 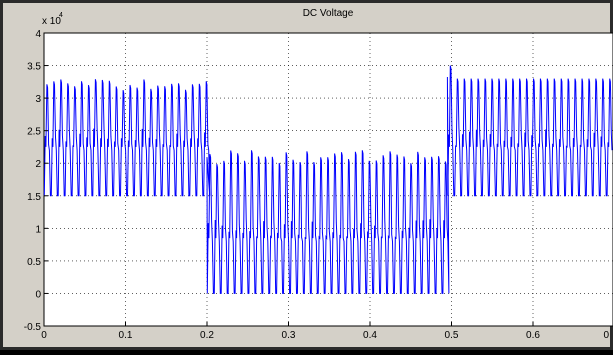 What do you see at coordinates (34, 67) in the screenshot?
I see `y-tick-label: 3.5` at bounding box center [34, 67].